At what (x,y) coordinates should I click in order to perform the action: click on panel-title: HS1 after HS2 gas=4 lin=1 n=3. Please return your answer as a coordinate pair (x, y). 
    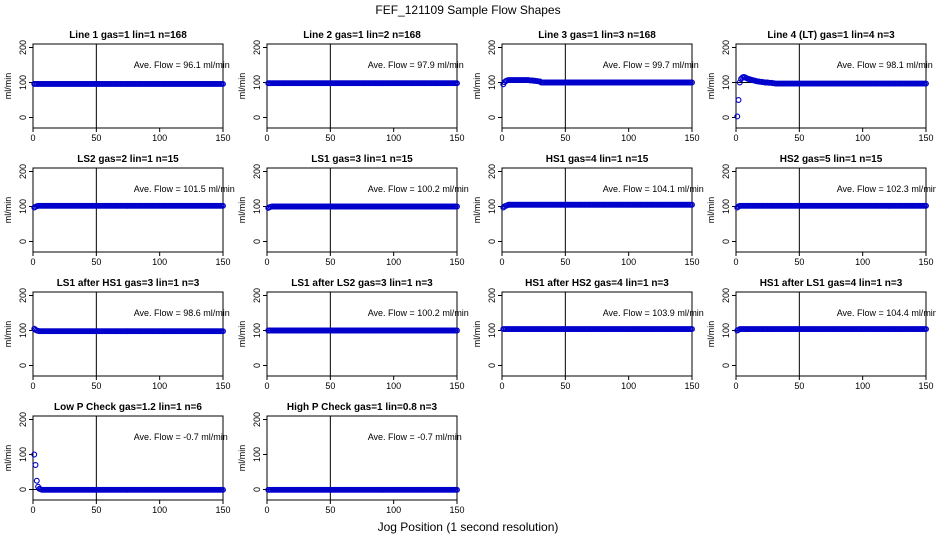
    Looking at the image, I should click on (597, 283).